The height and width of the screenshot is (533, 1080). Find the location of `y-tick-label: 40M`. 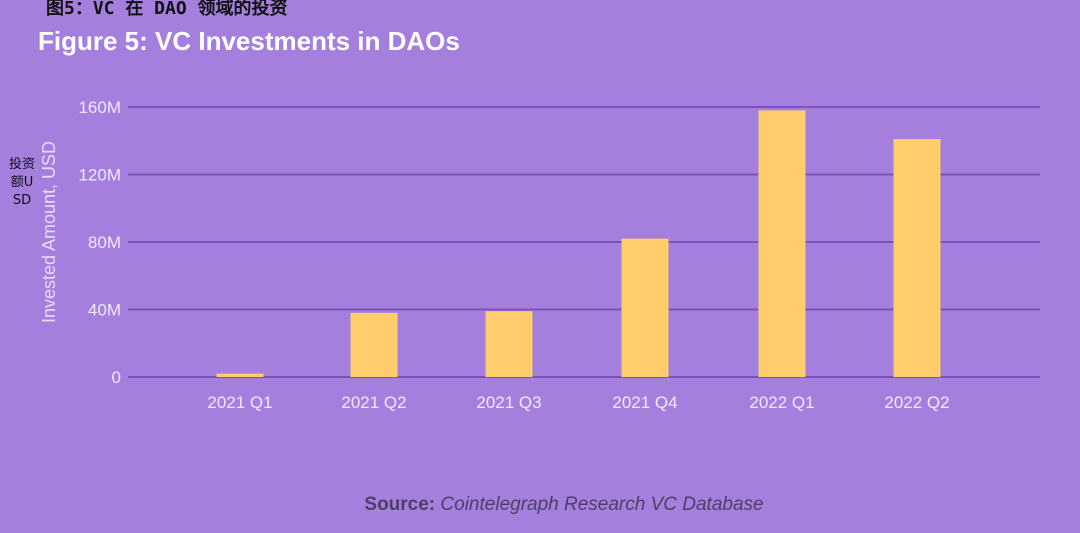

y-tick-label: 40M is located at coordinates (104, 310).